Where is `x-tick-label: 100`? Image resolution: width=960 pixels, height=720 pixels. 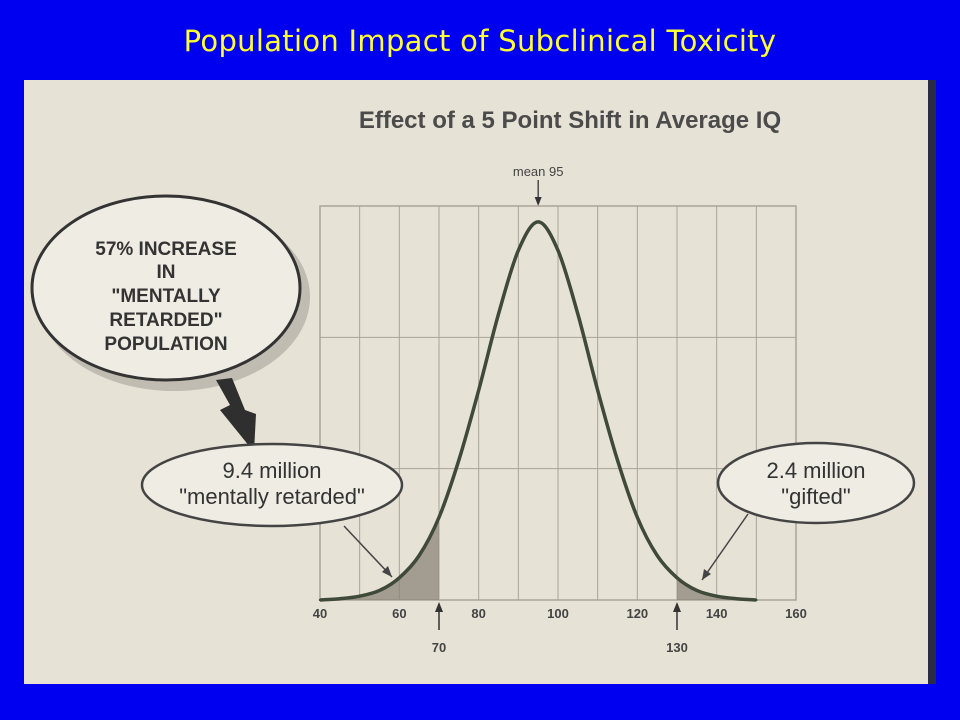 x-tick-label: 100 is located at coordinates (558, 613).